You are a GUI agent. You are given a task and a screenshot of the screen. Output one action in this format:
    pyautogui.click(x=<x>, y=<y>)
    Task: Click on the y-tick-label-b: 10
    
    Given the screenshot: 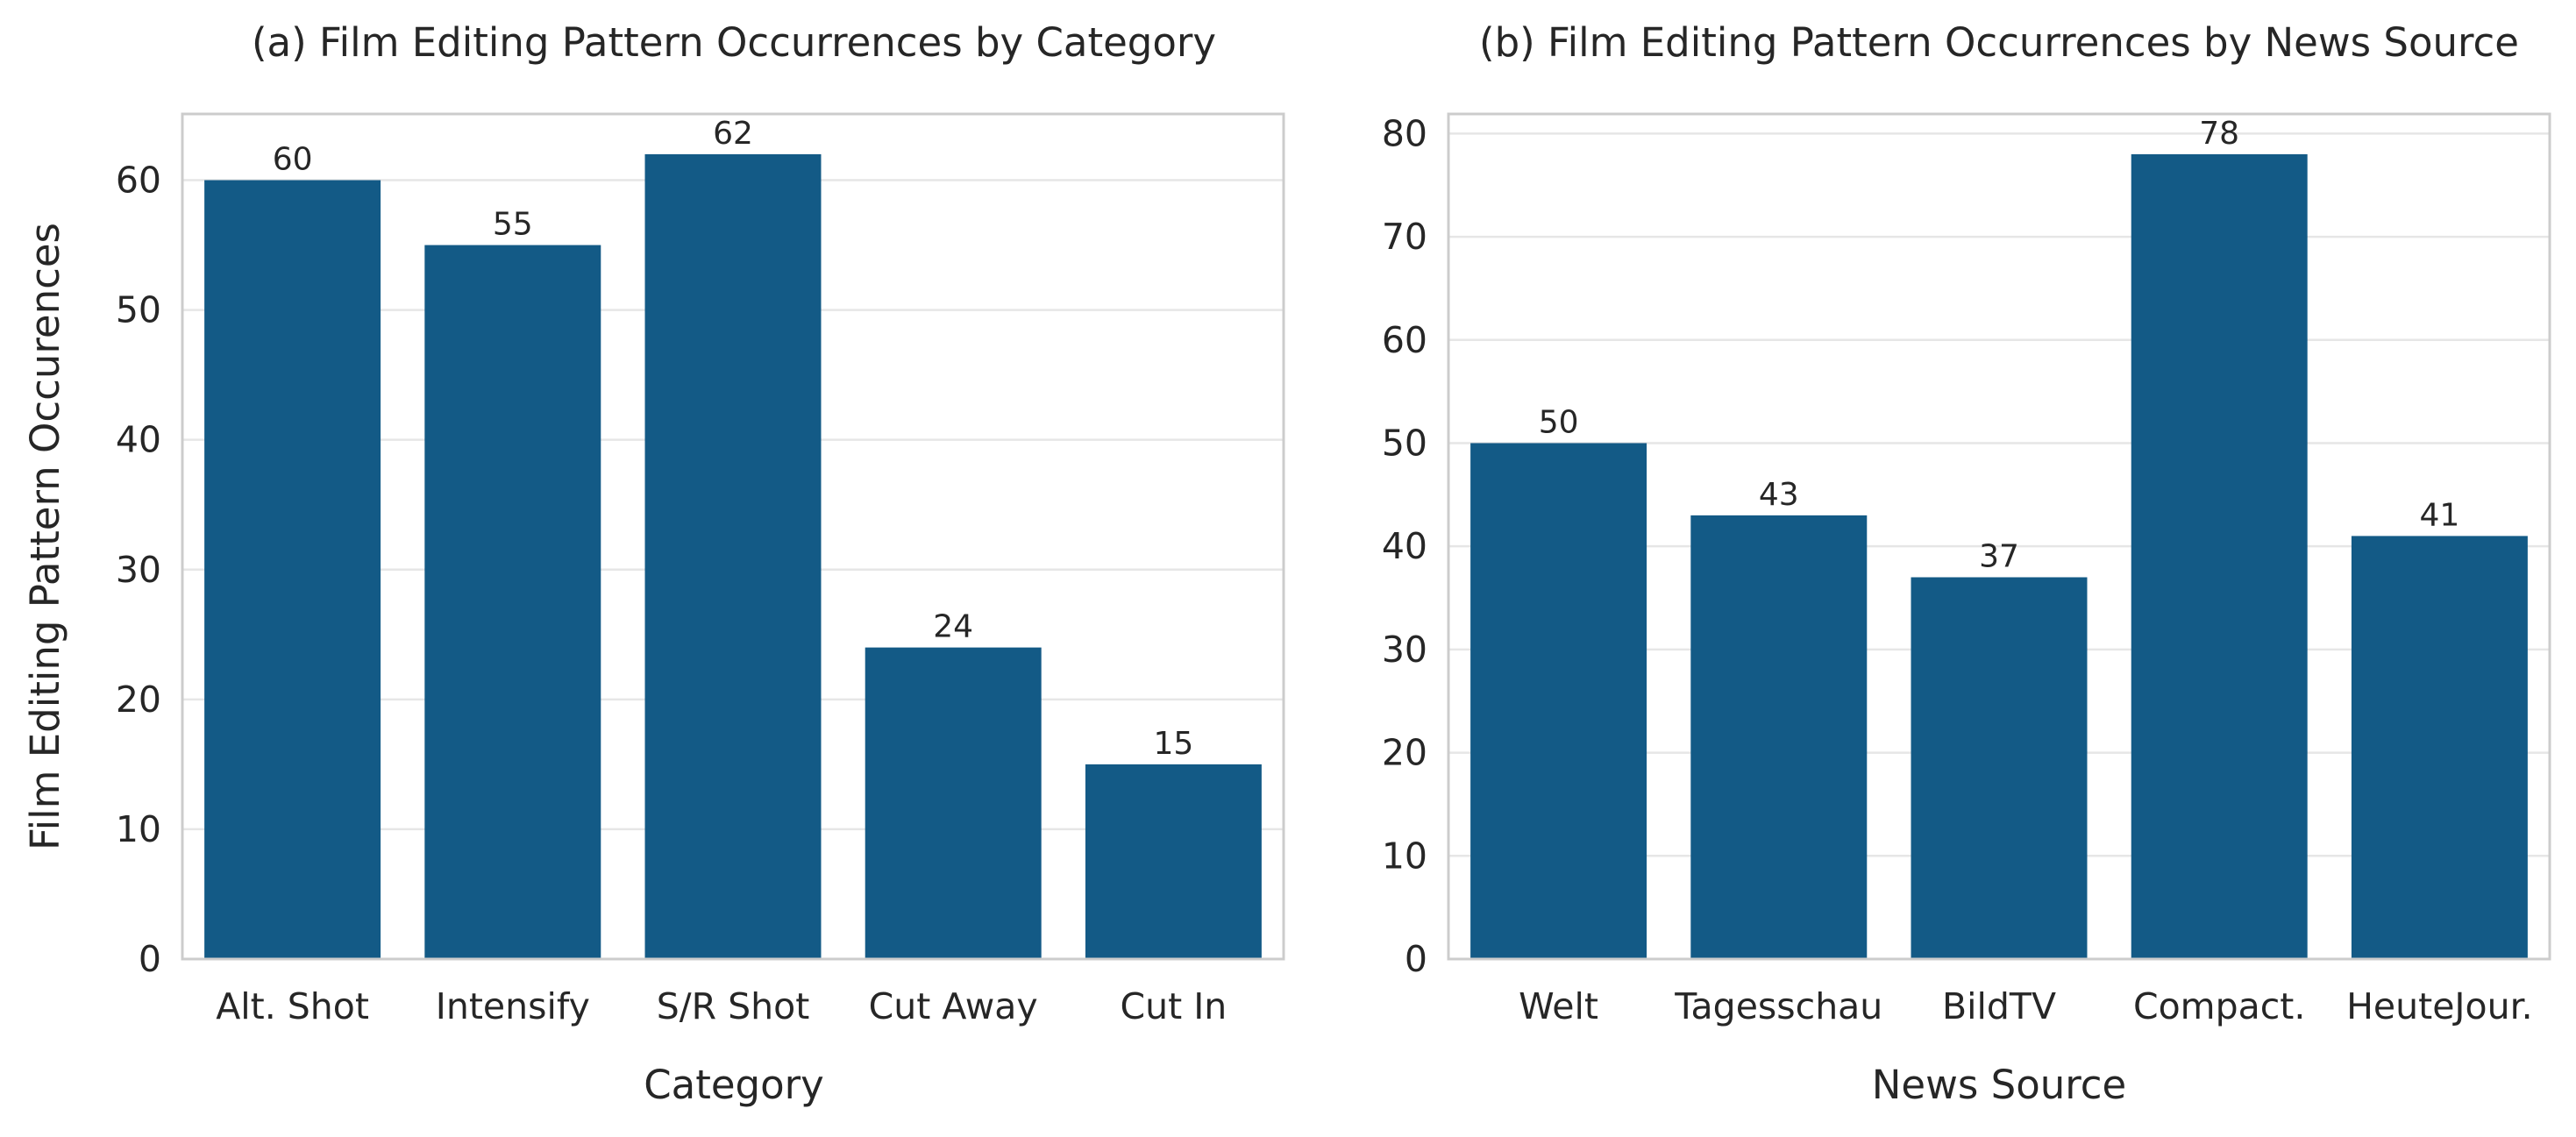 What is the action you would take?
    pyautogui.click(x=1404, y=856)
    